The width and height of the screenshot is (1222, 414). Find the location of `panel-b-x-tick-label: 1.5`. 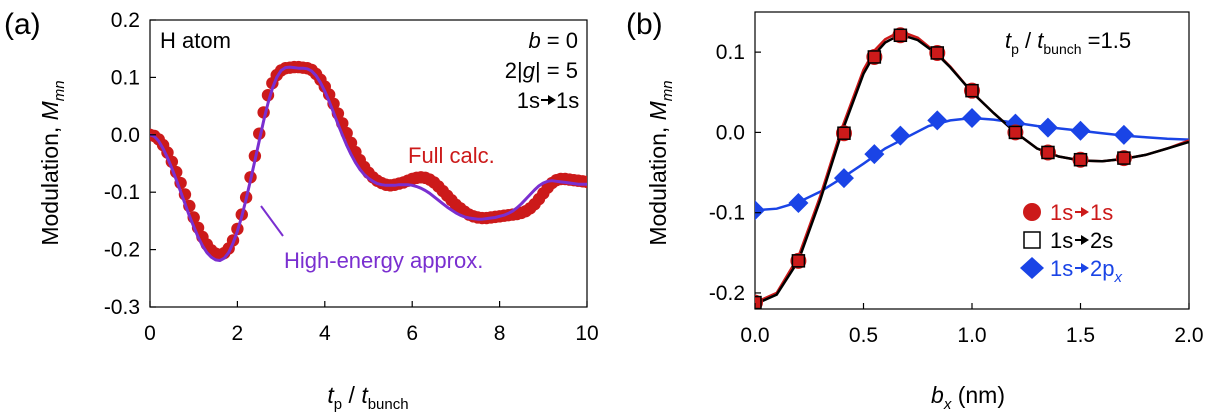

panel-b-x-tick-label: 1.5 is located at coordinates (1080, 335).